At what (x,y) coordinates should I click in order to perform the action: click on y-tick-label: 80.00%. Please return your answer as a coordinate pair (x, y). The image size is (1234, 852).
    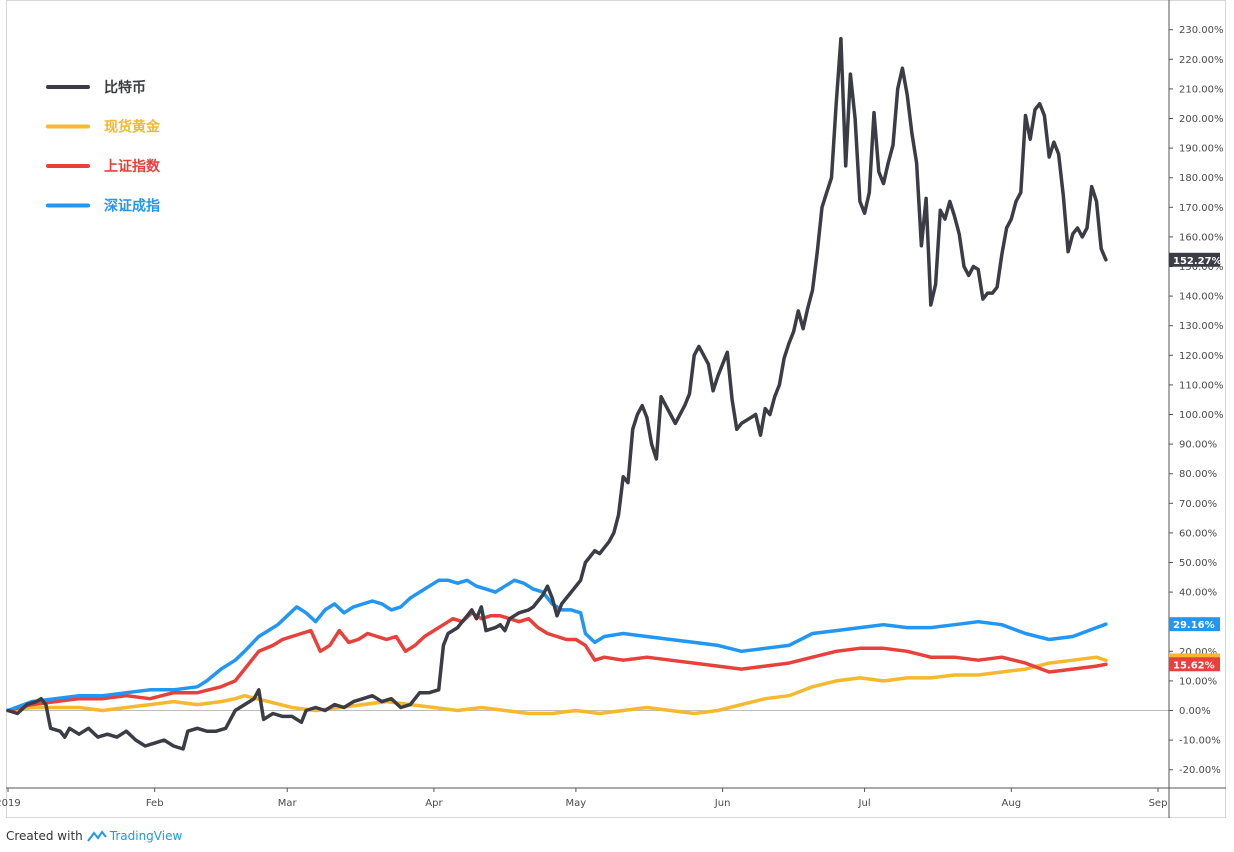
    Looking at the image, I should click on (1198, 474).